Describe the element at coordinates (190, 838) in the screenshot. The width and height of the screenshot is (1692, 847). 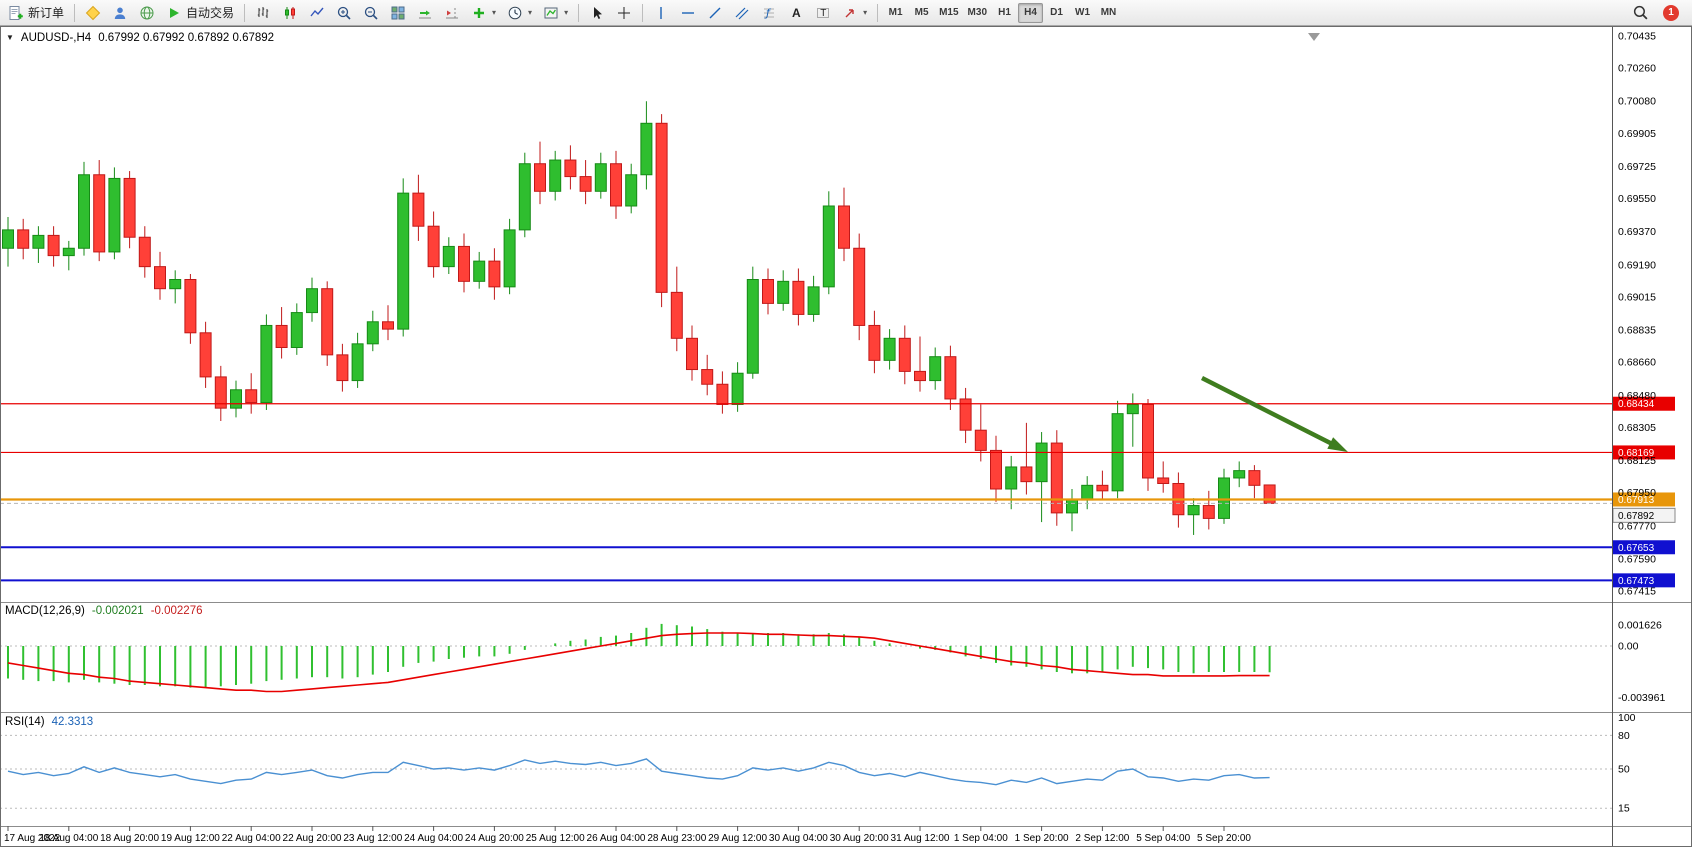
I see `time-axis-label: 19 Aug 12:00` at that location.